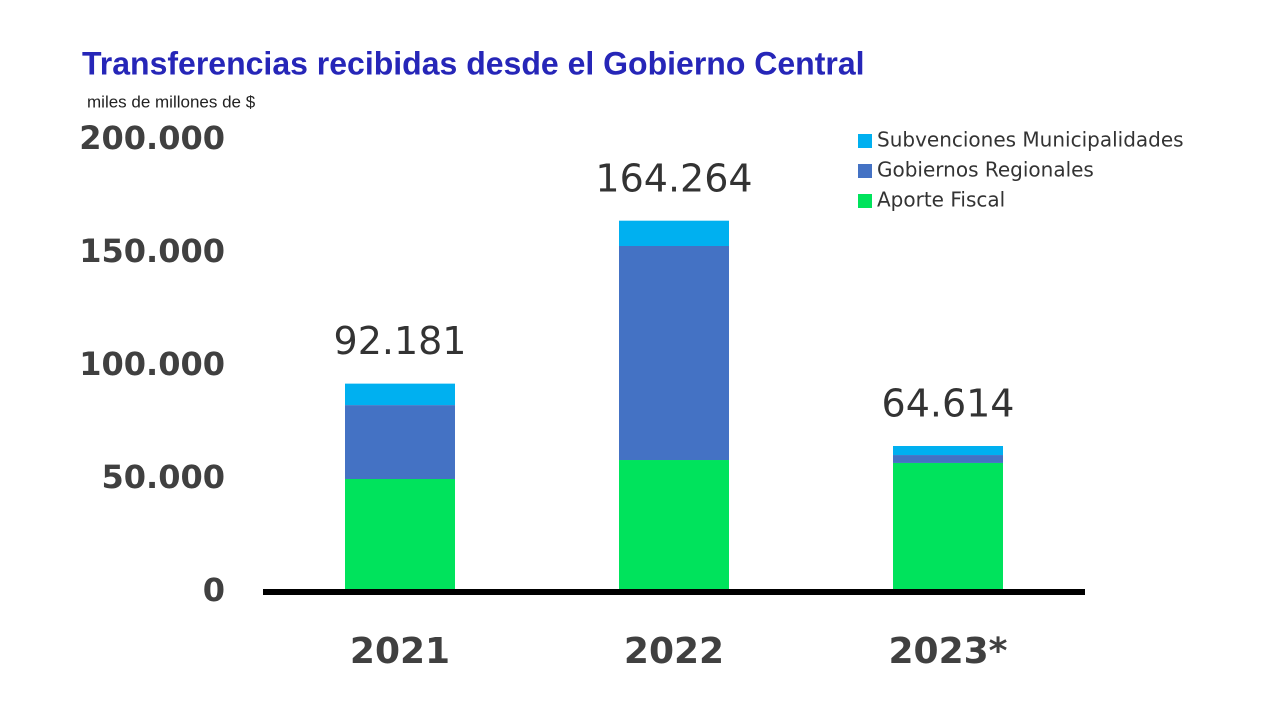  Describe the element at coordinates (400, 651) in the screenshot. I see `x-tick-label: 2021` at that location.